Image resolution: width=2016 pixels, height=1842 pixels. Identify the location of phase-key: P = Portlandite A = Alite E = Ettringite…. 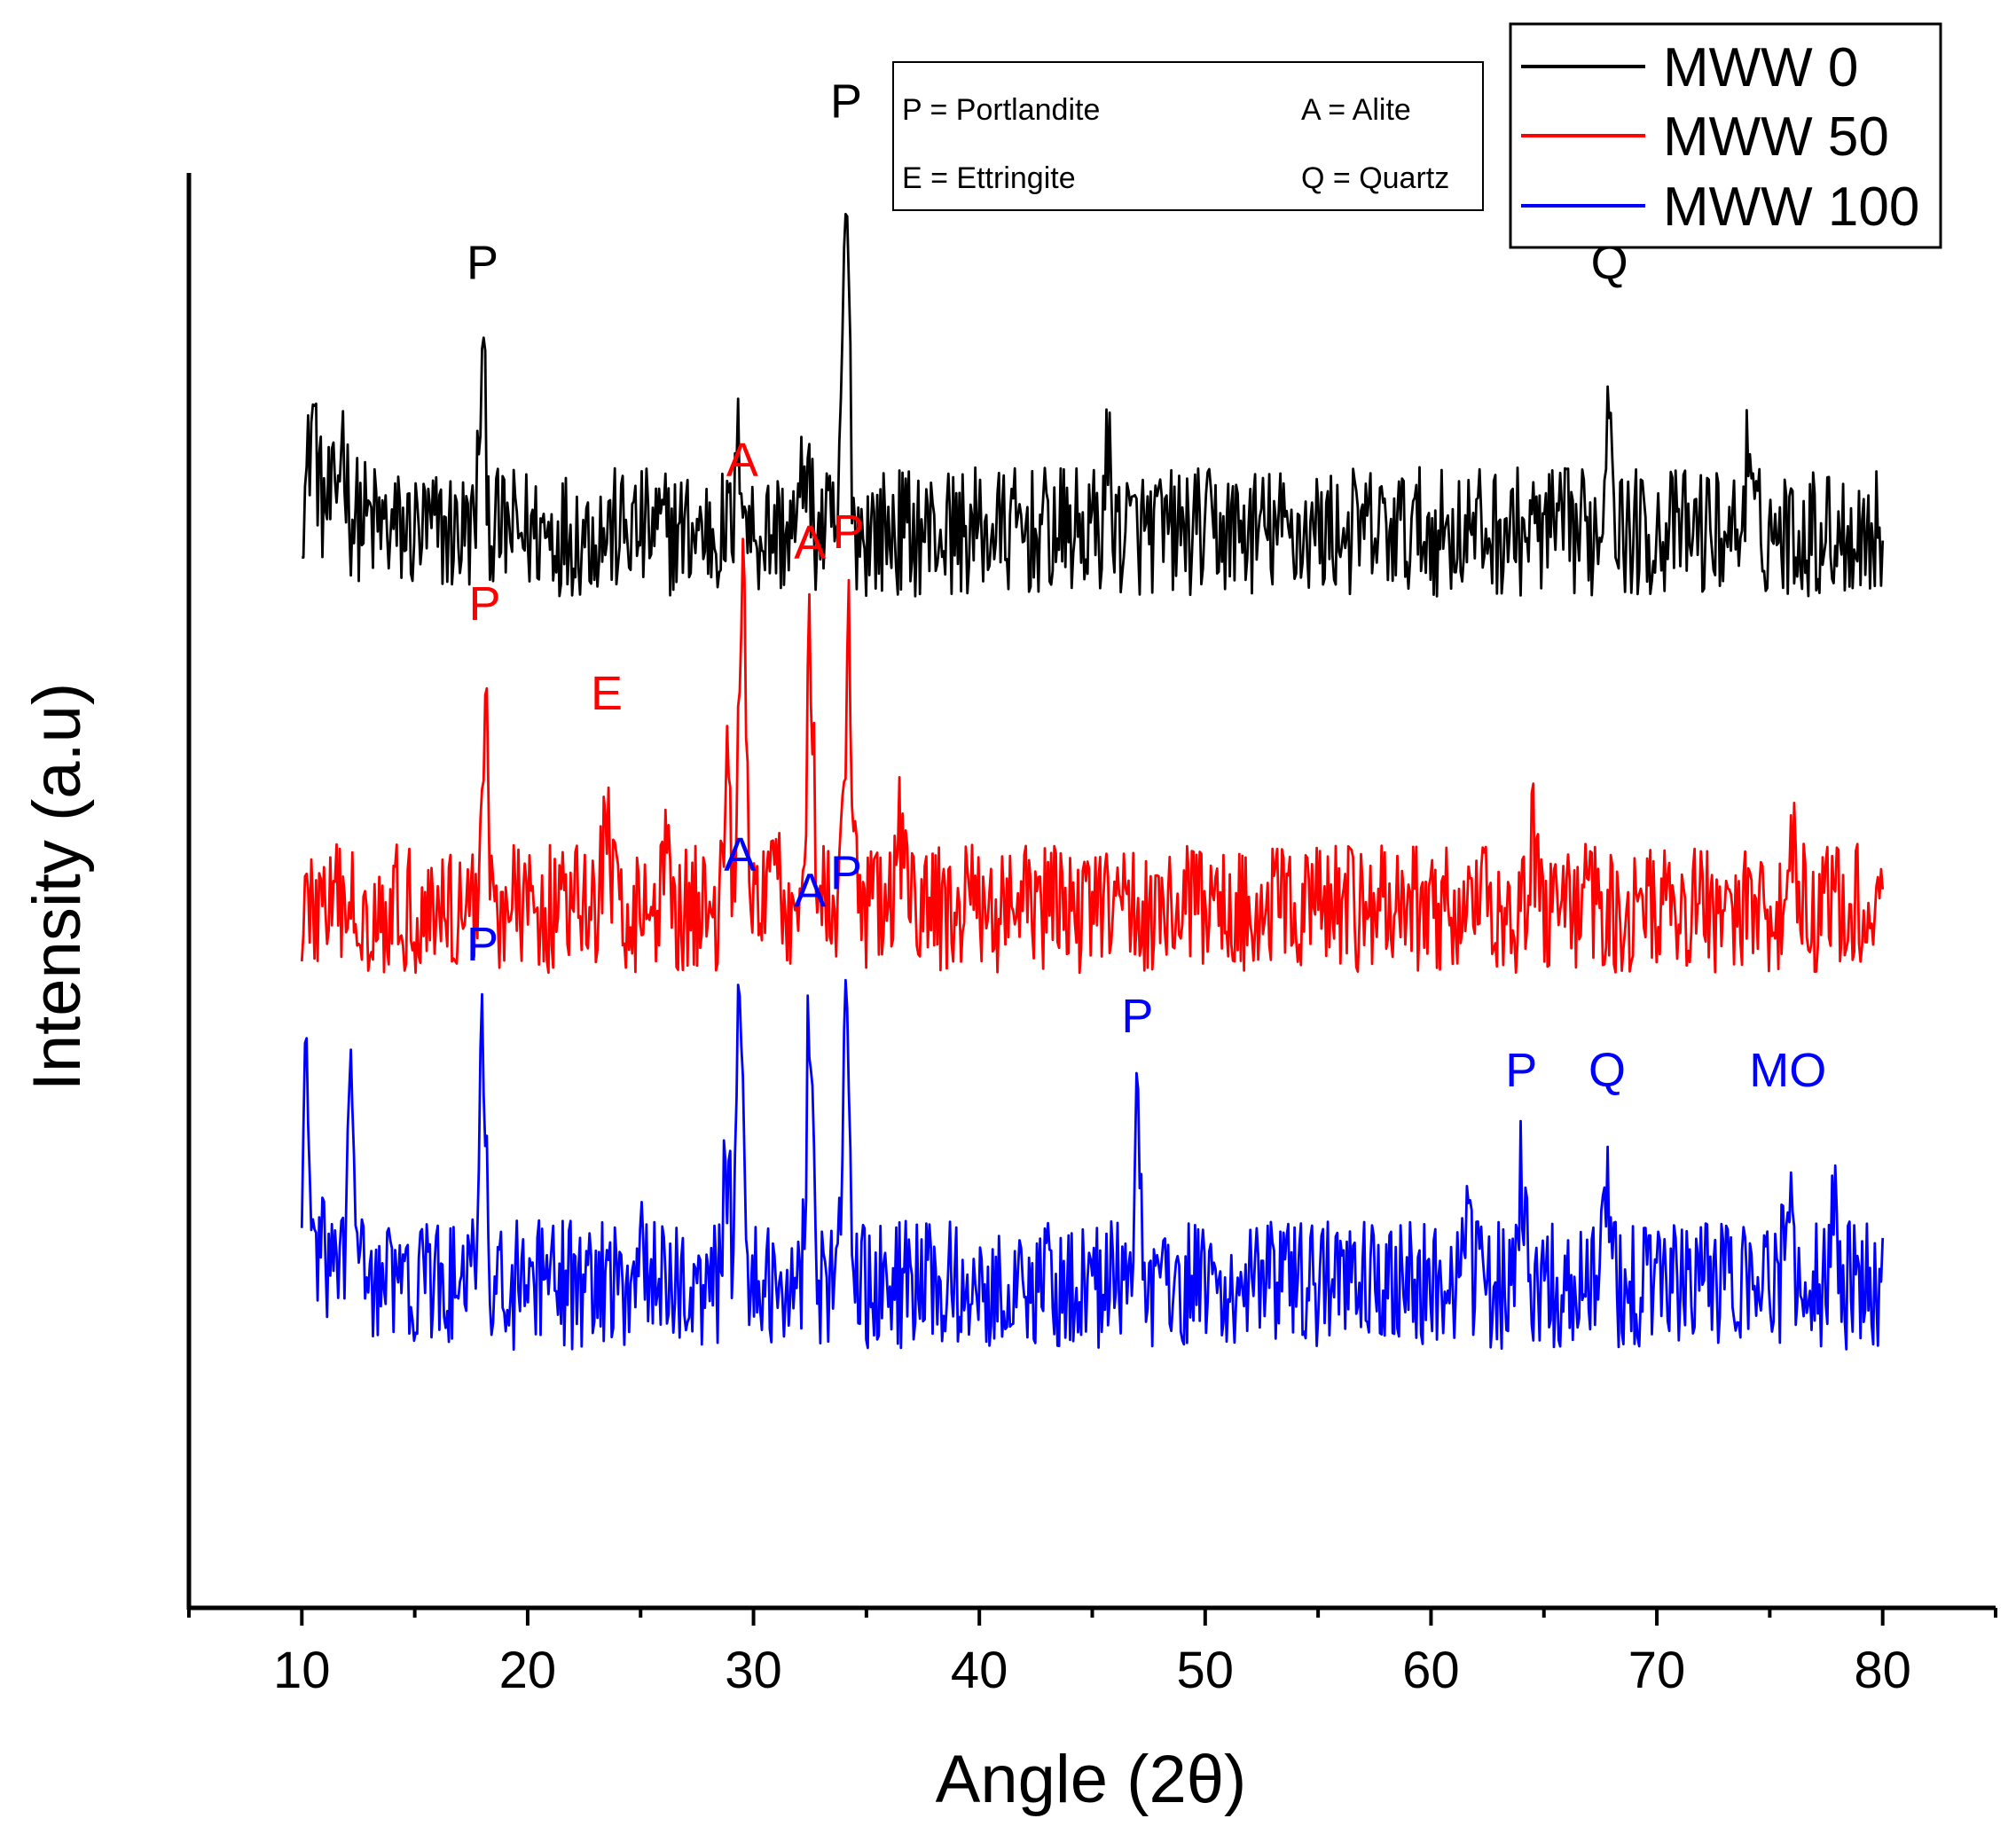
(1188, 136).